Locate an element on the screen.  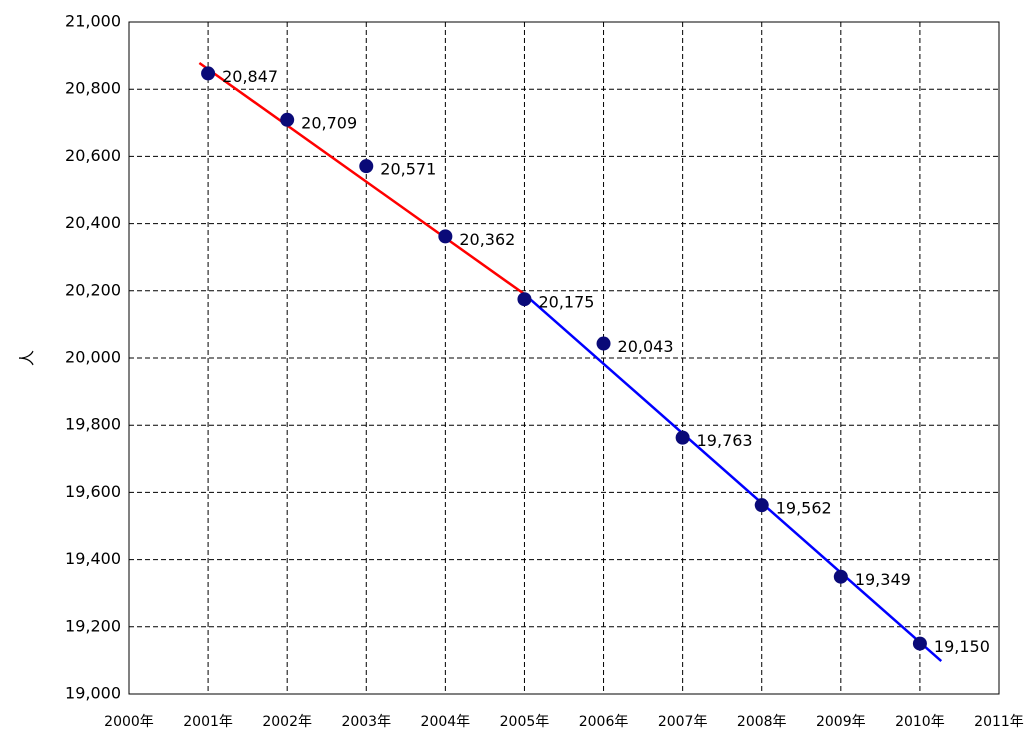
data-label: 19,763 is located at coordinates (725, 440).